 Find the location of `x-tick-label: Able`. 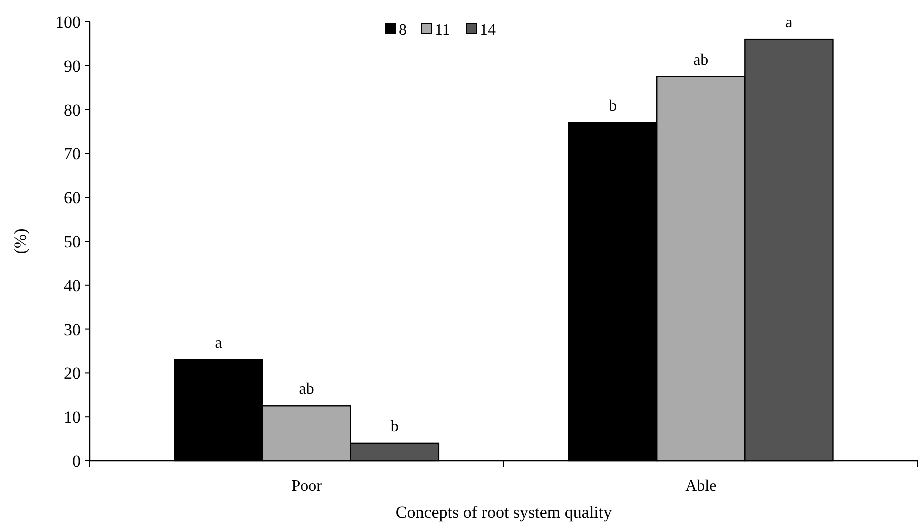

x-tick-label: Able is located at coordinates (701, 486).